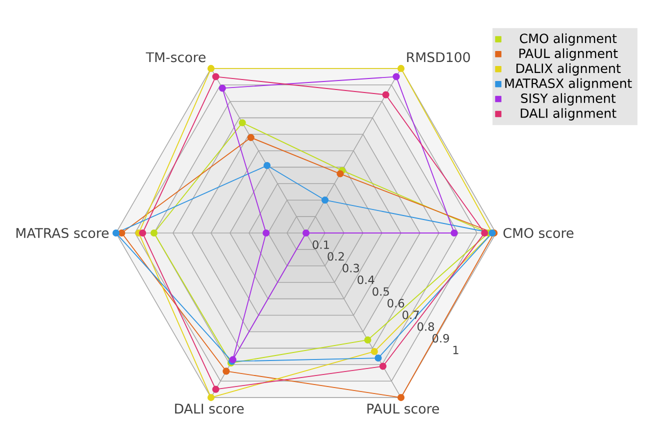 This screenshot has width=666, height=432. Describe the element at coordinates (403, 409) in the screenshot. I see `spoke-label: PAUL score` at that location.